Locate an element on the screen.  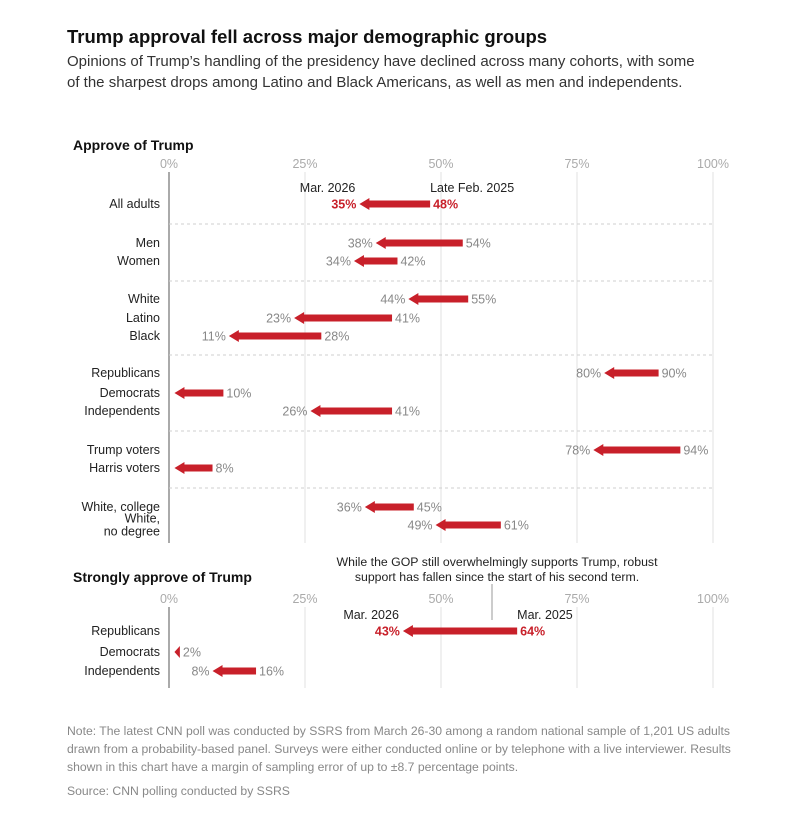
strongly-start-value-label: 16% is located at coordinates (271, 672).